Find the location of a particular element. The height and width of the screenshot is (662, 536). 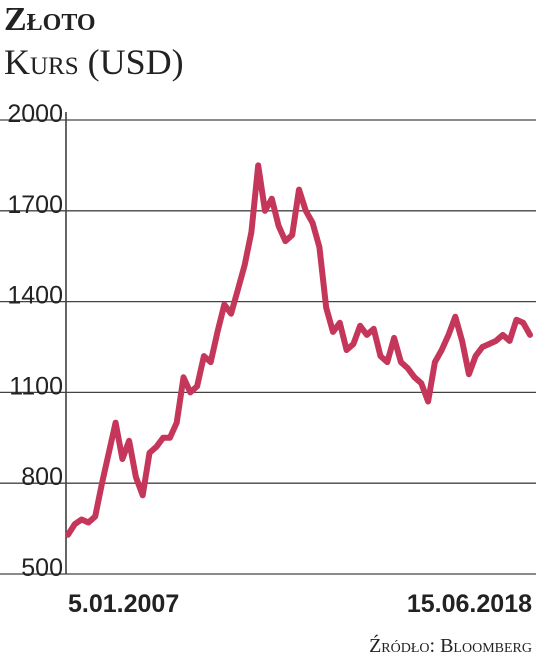

x-tick-label: 15.06.2018 is located at coordinates (469, 604).